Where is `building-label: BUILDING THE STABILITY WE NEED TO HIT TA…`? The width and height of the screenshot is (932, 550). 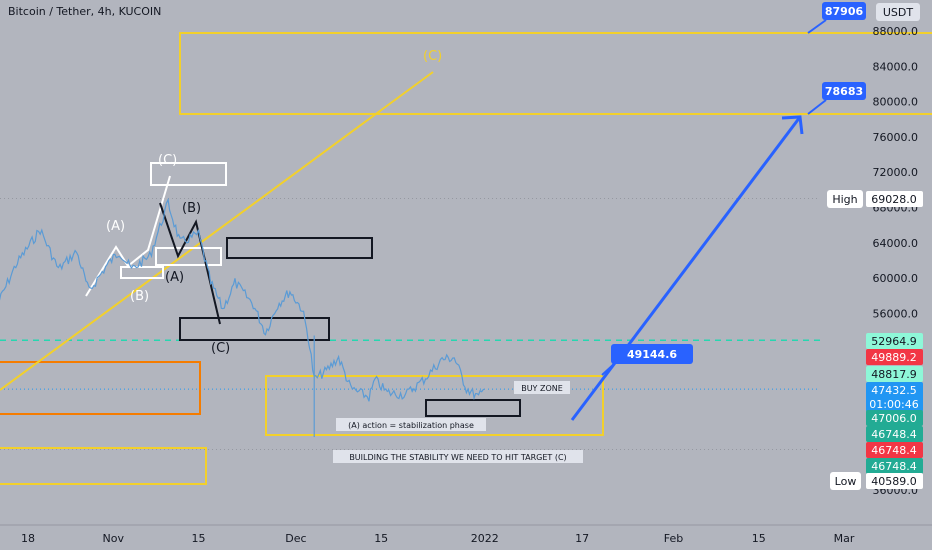
building-label: BUILDING THE STABILITY WE NEED TO HIT TA… is located at coordinates (457, 457).